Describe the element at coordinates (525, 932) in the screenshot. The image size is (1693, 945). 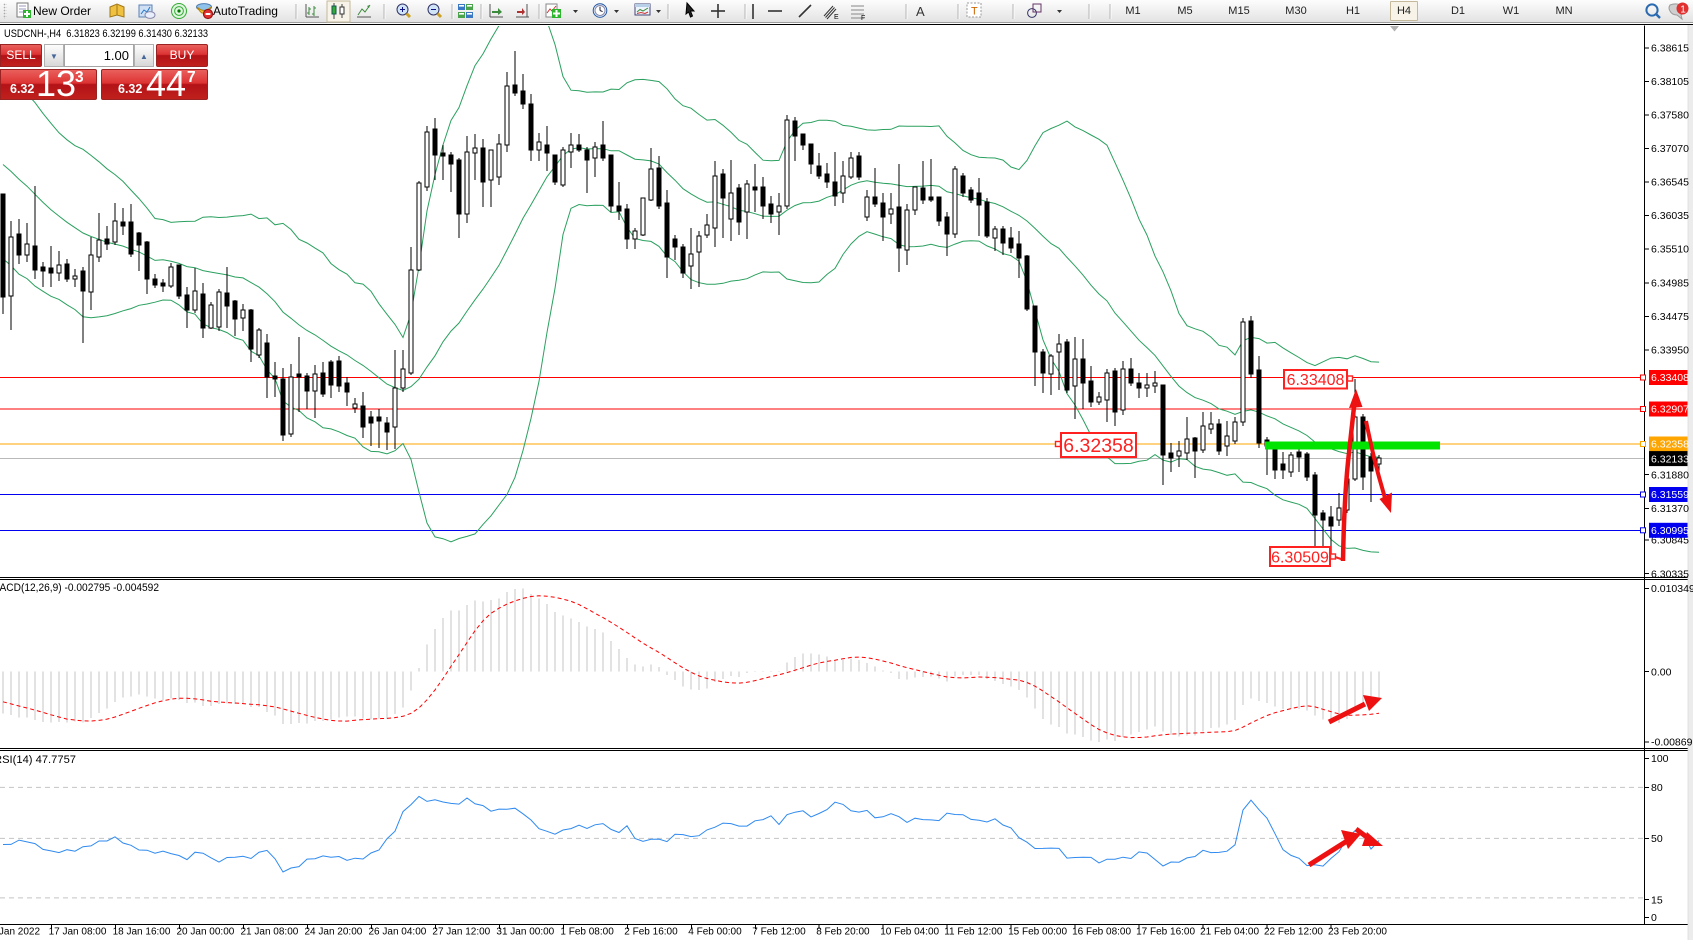
I see `svg-text: 31 Jan 00:00` at that location.